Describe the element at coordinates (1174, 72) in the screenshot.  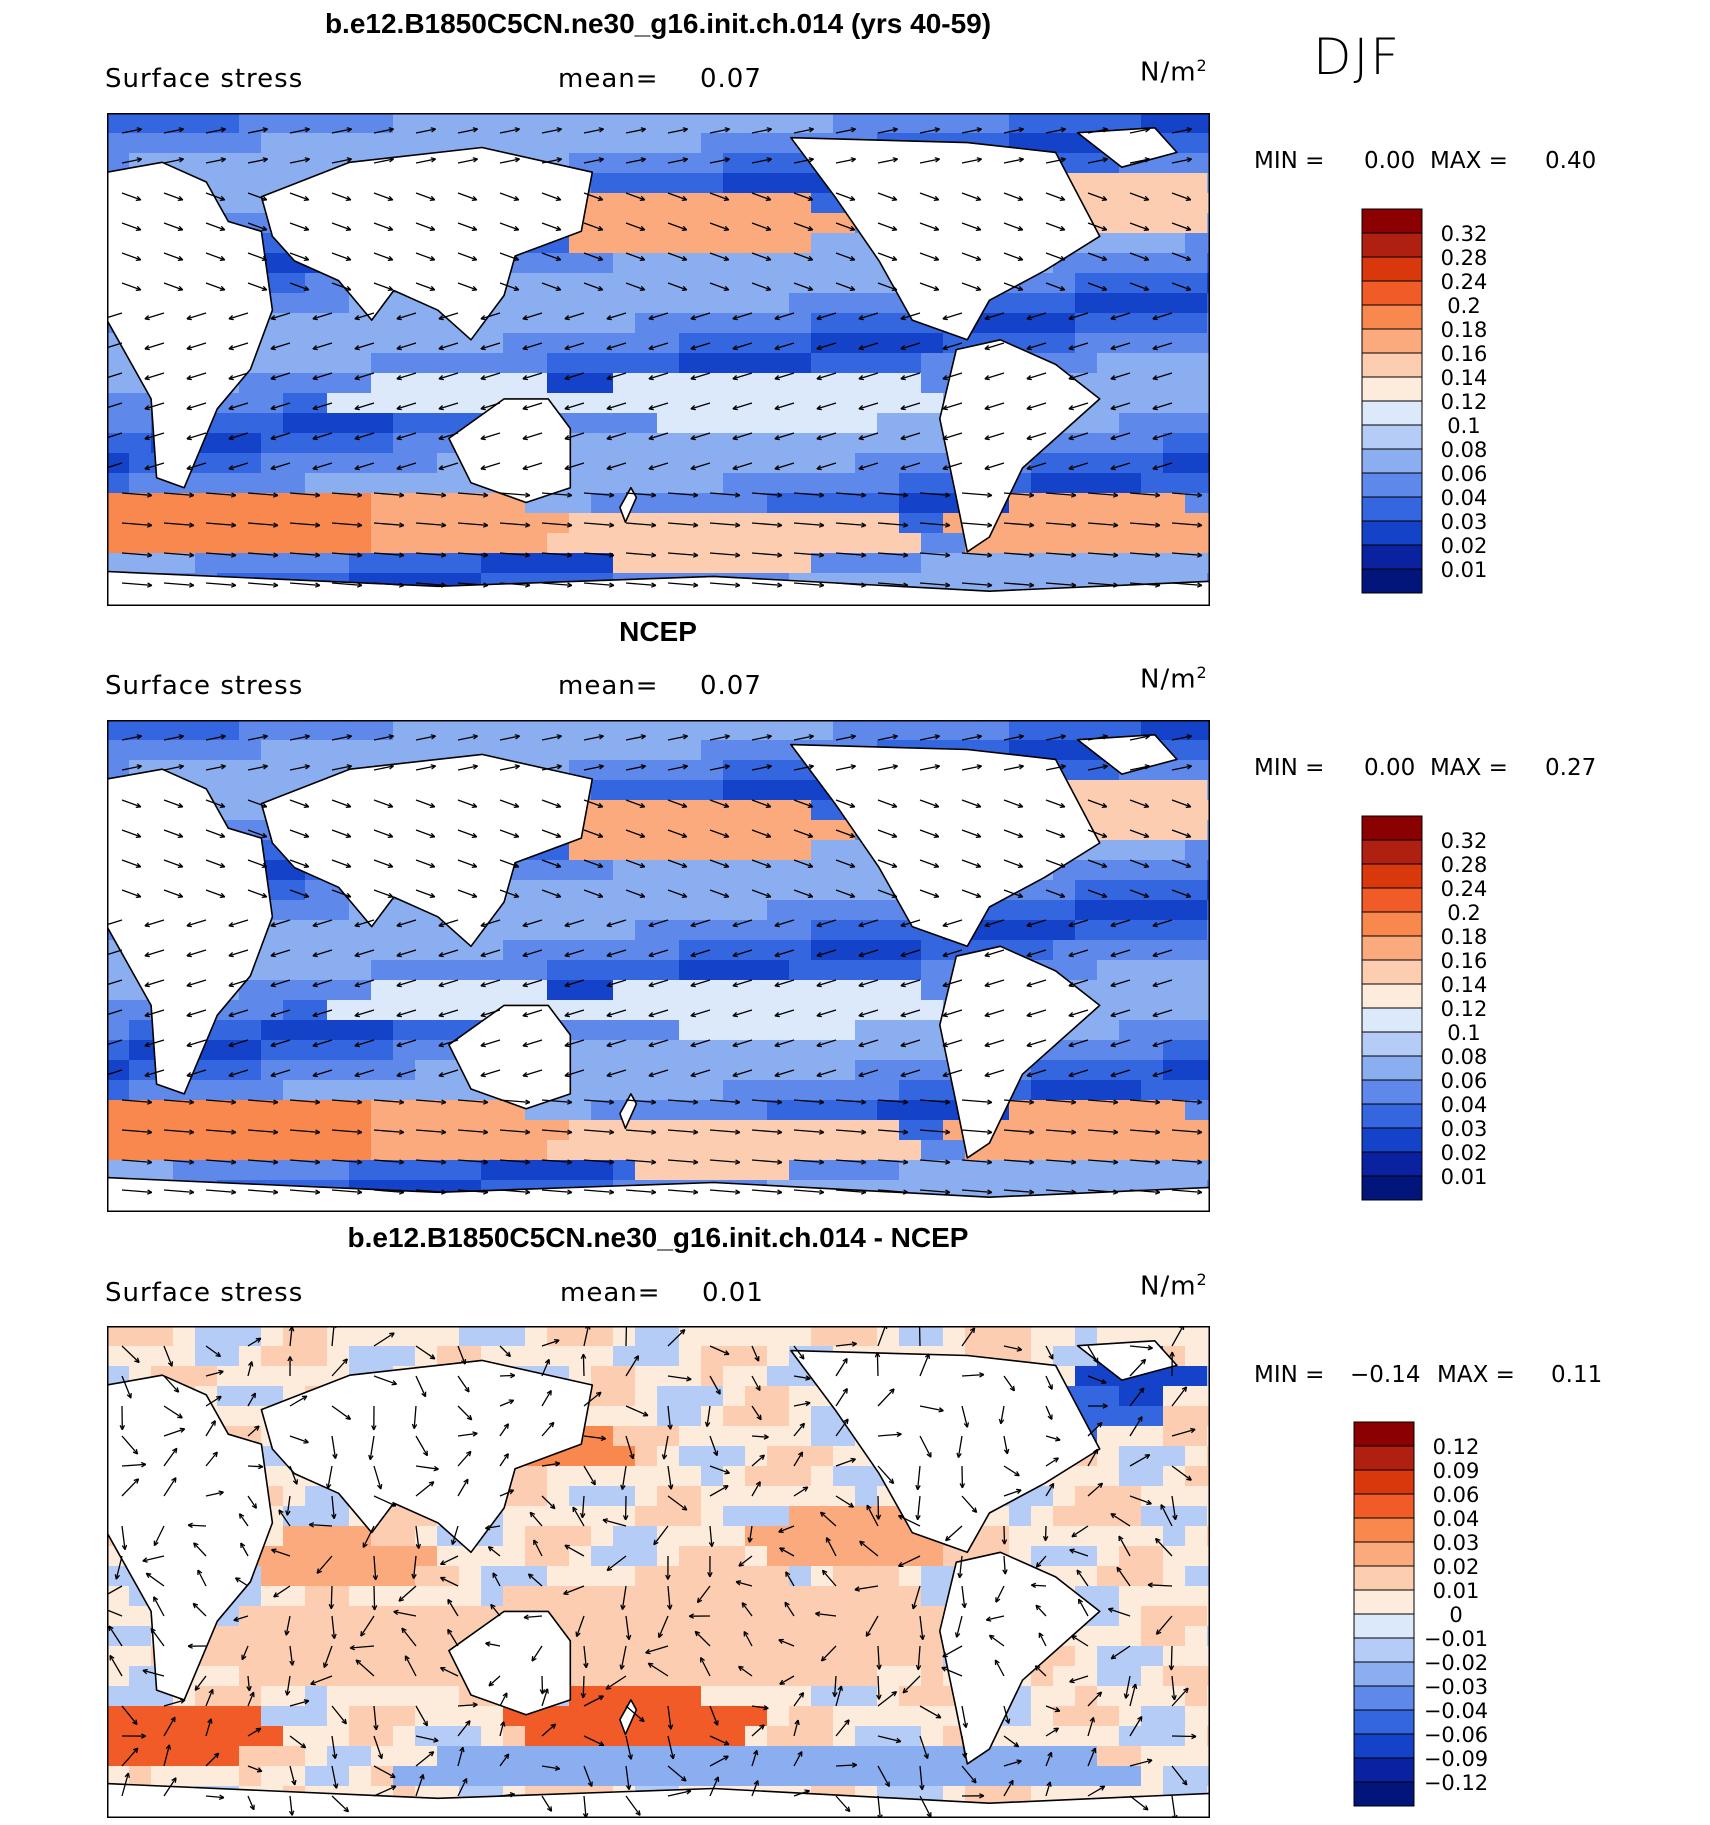
I see `units-label-model: N/m2` at that location.